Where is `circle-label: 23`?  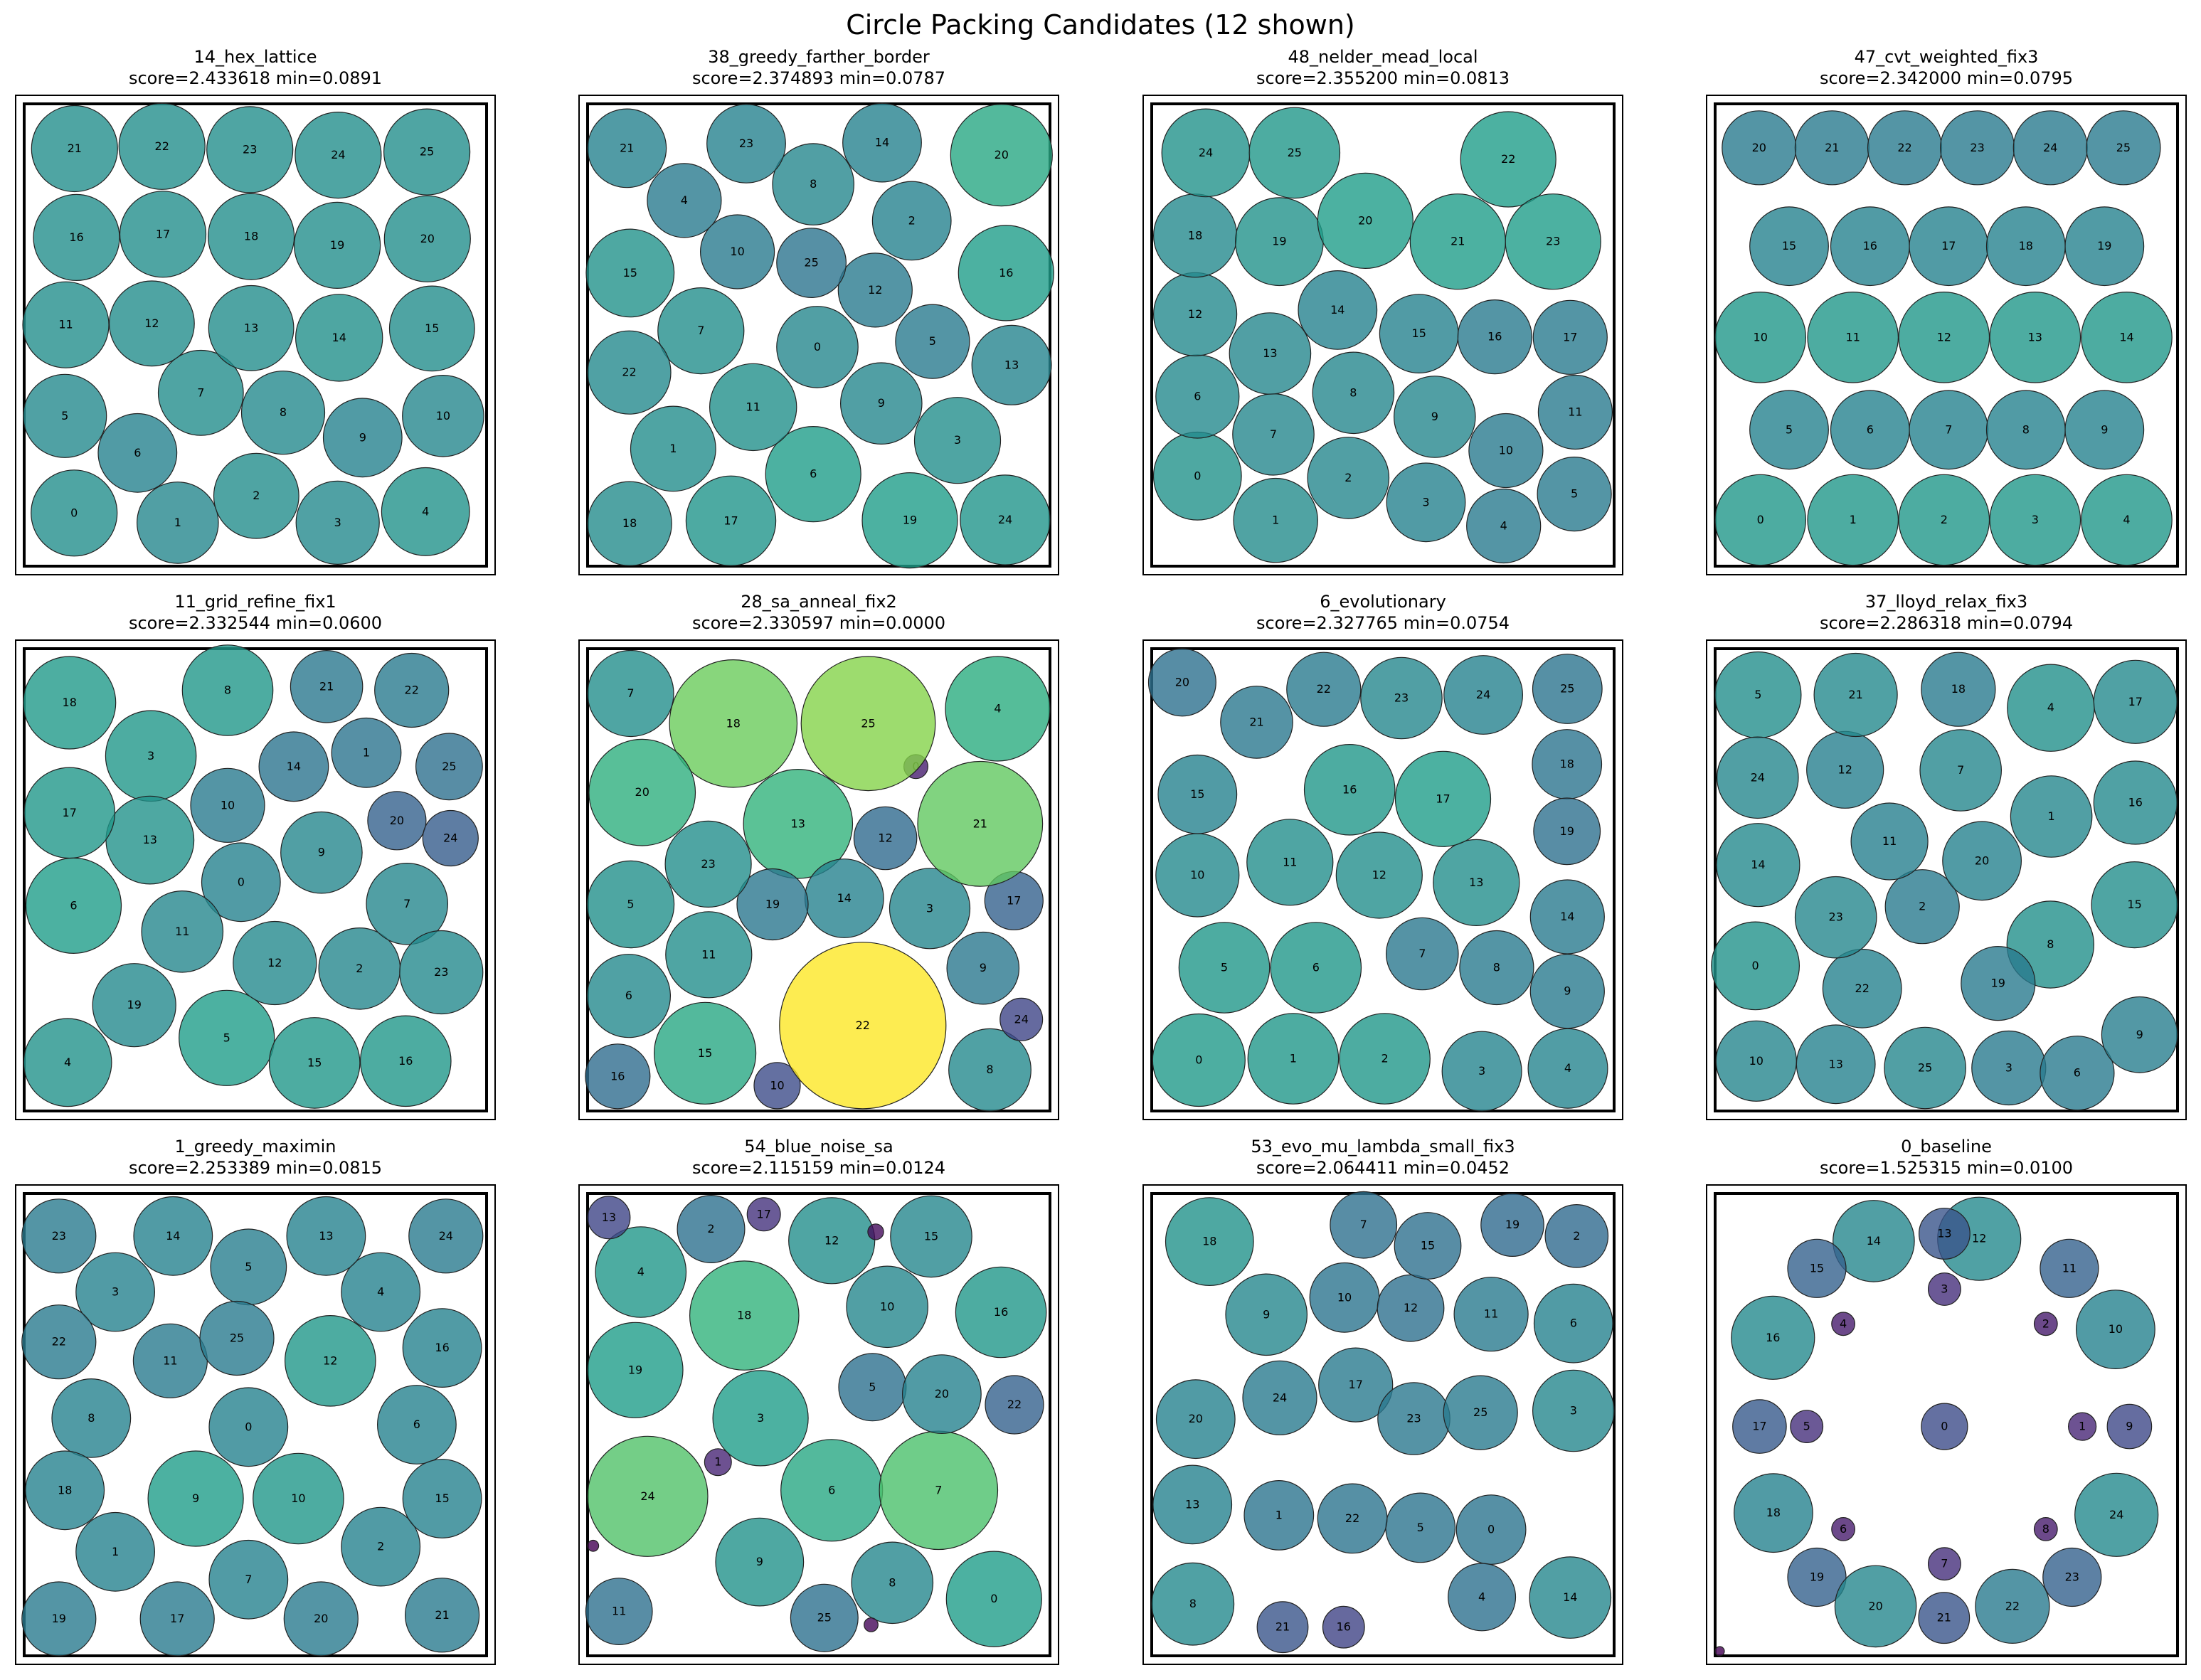 circle-label: 23 is located at coordinates (1401, 698).